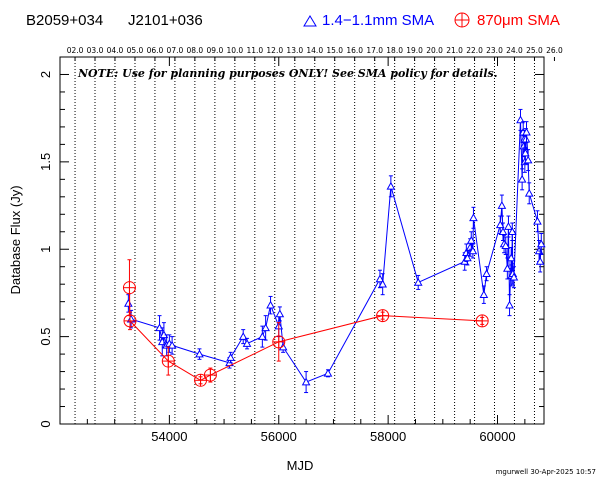  What do you see at coordinates (15, 239) in the screenshot?
I see `y-axis-title: Database Flux (Jy)` at bounding box center [15, 239].